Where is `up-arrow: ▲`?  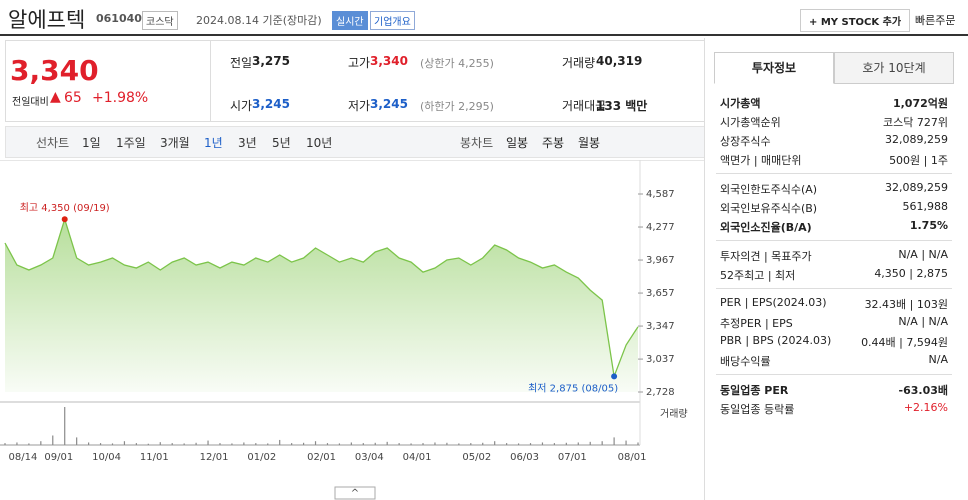
up-arrow: ▲ is located at coordinates (55, 97).